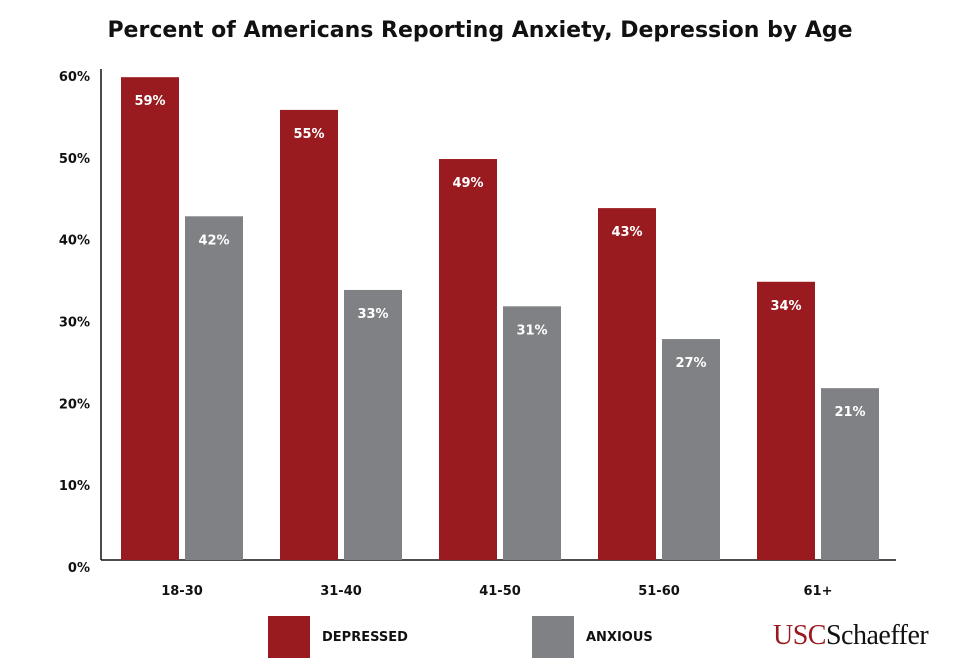 The width and height of the screenshot is (960, 668). Describe the element at coordinates (690, 363) in the screenshot. I see `data-label: 27%` at that location.